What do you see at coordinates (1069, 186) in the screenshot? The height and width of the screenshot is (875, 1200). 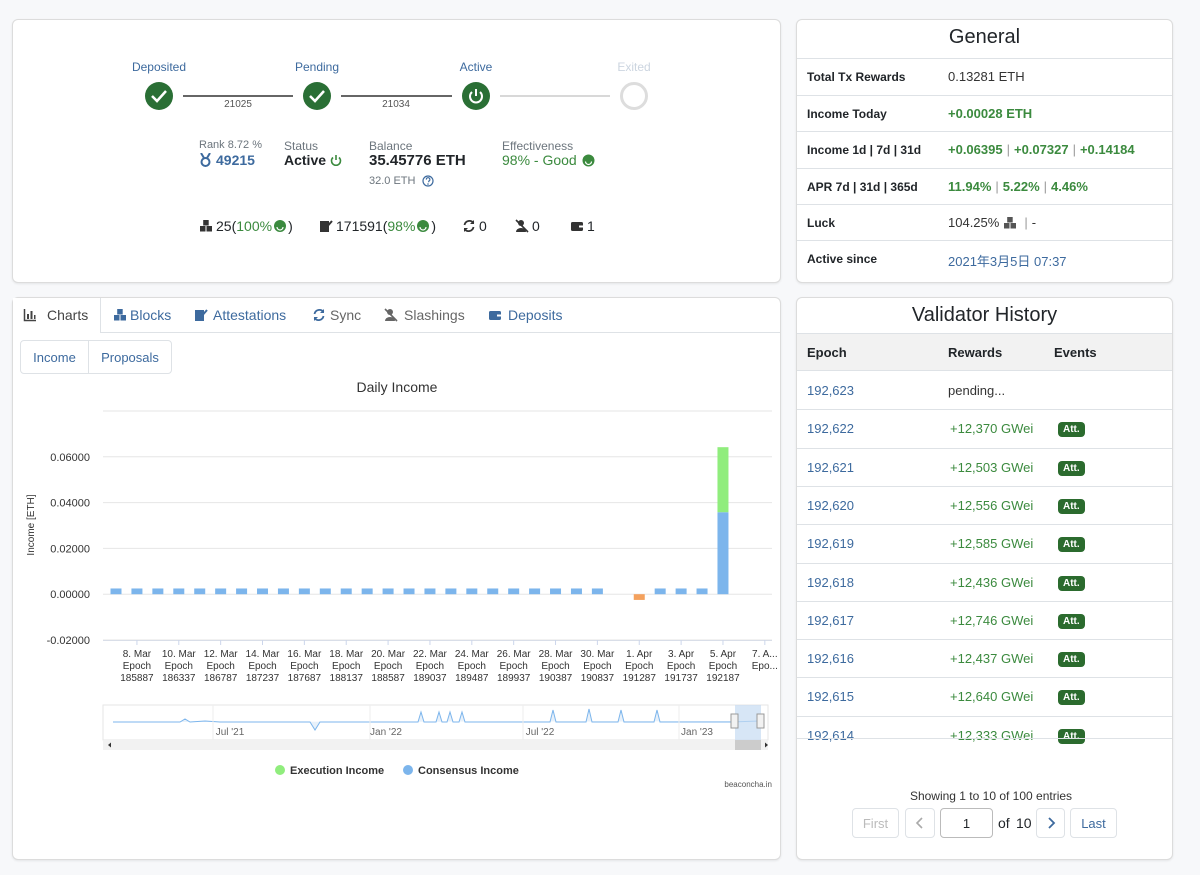 I see `value: 4.46%` at bounding box center [1069, 186].